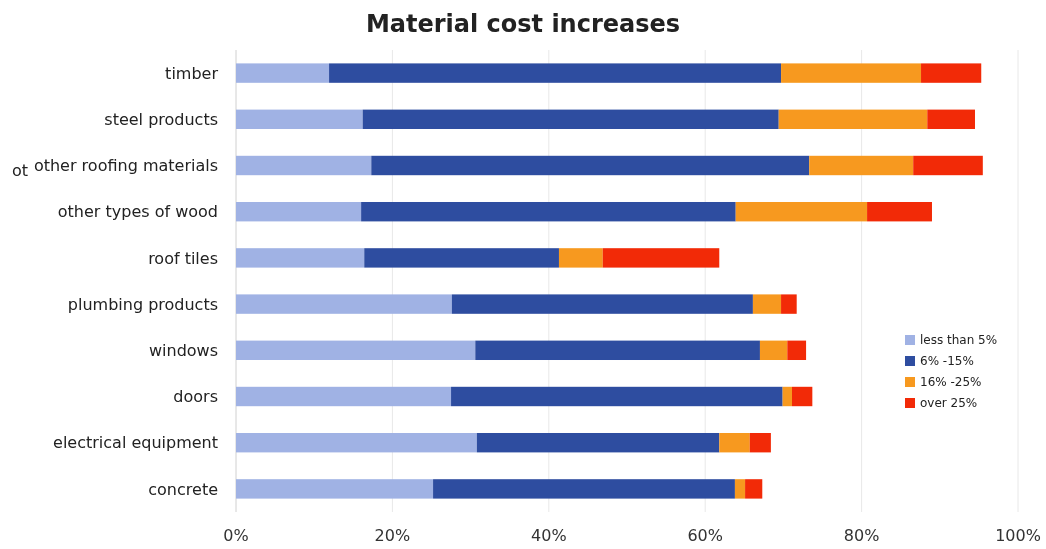  Describe the element at coordinates (523, 24) in the screenshot. I see `chart-title: Material cost increases` at that location.